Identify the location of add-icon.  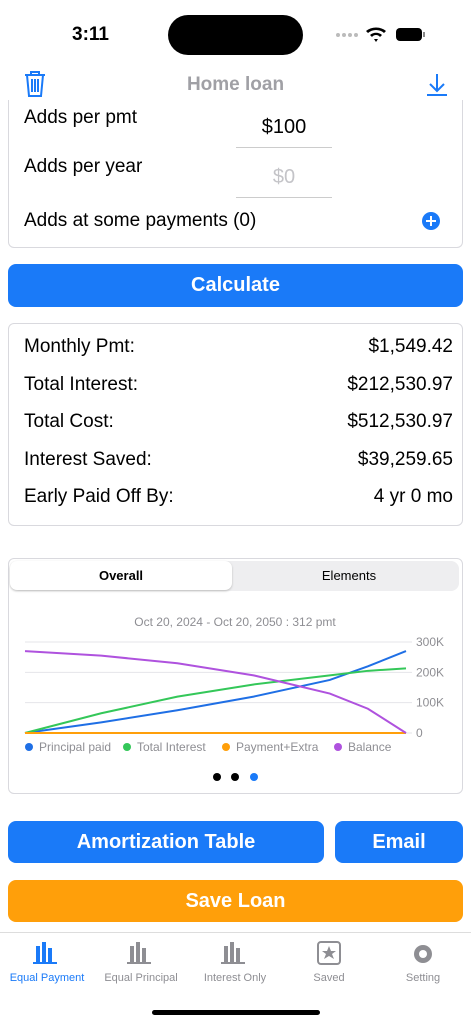
(431, 221).